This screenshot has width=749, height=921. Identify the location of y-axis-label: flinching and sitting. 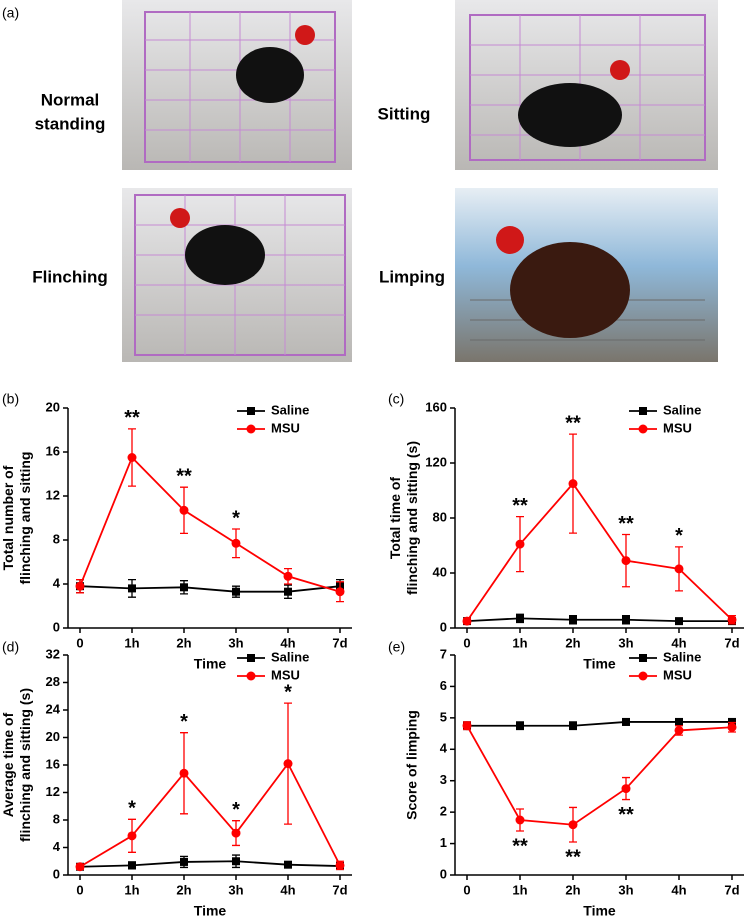
(25, 518).